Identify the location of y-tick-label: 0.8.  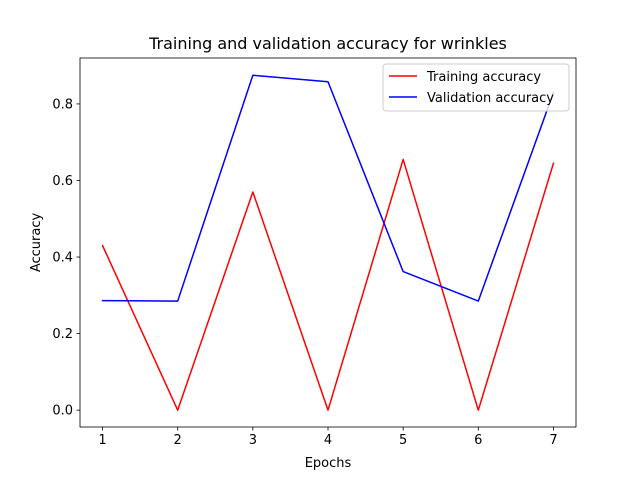
(62, 104).